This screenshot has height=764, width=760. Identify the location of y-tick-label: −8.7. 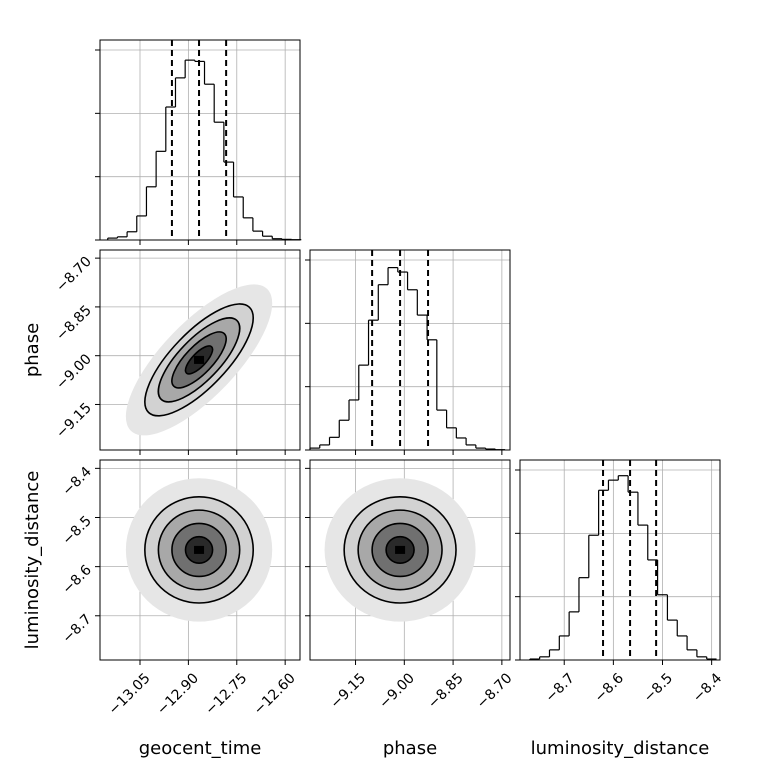
(76, 628).